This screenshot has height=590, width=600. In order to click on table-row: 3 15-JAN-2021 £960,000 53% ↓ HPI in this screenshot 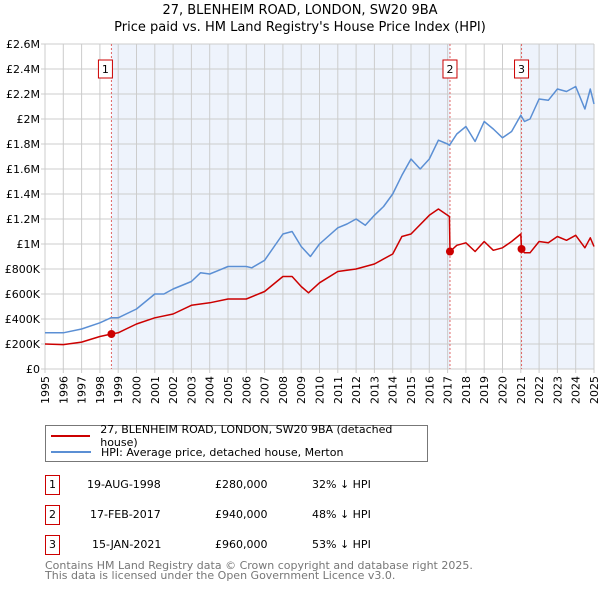, I will do `click(255, 545)`.